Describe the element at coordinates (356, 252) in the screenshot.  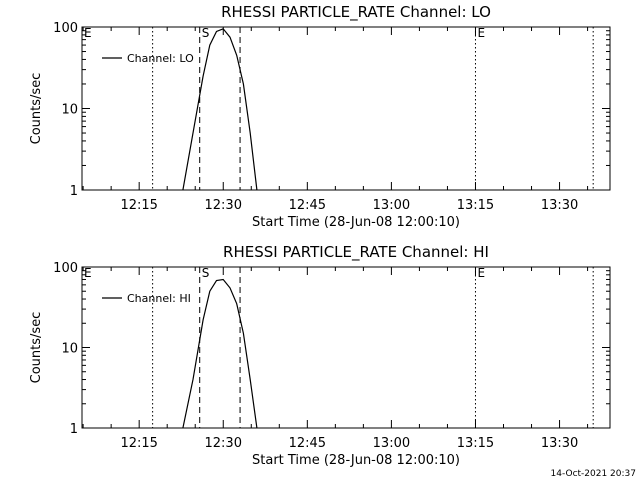
I see `chart-title: RHESSI PARTICLE_RATE Channel: HI` at that location.